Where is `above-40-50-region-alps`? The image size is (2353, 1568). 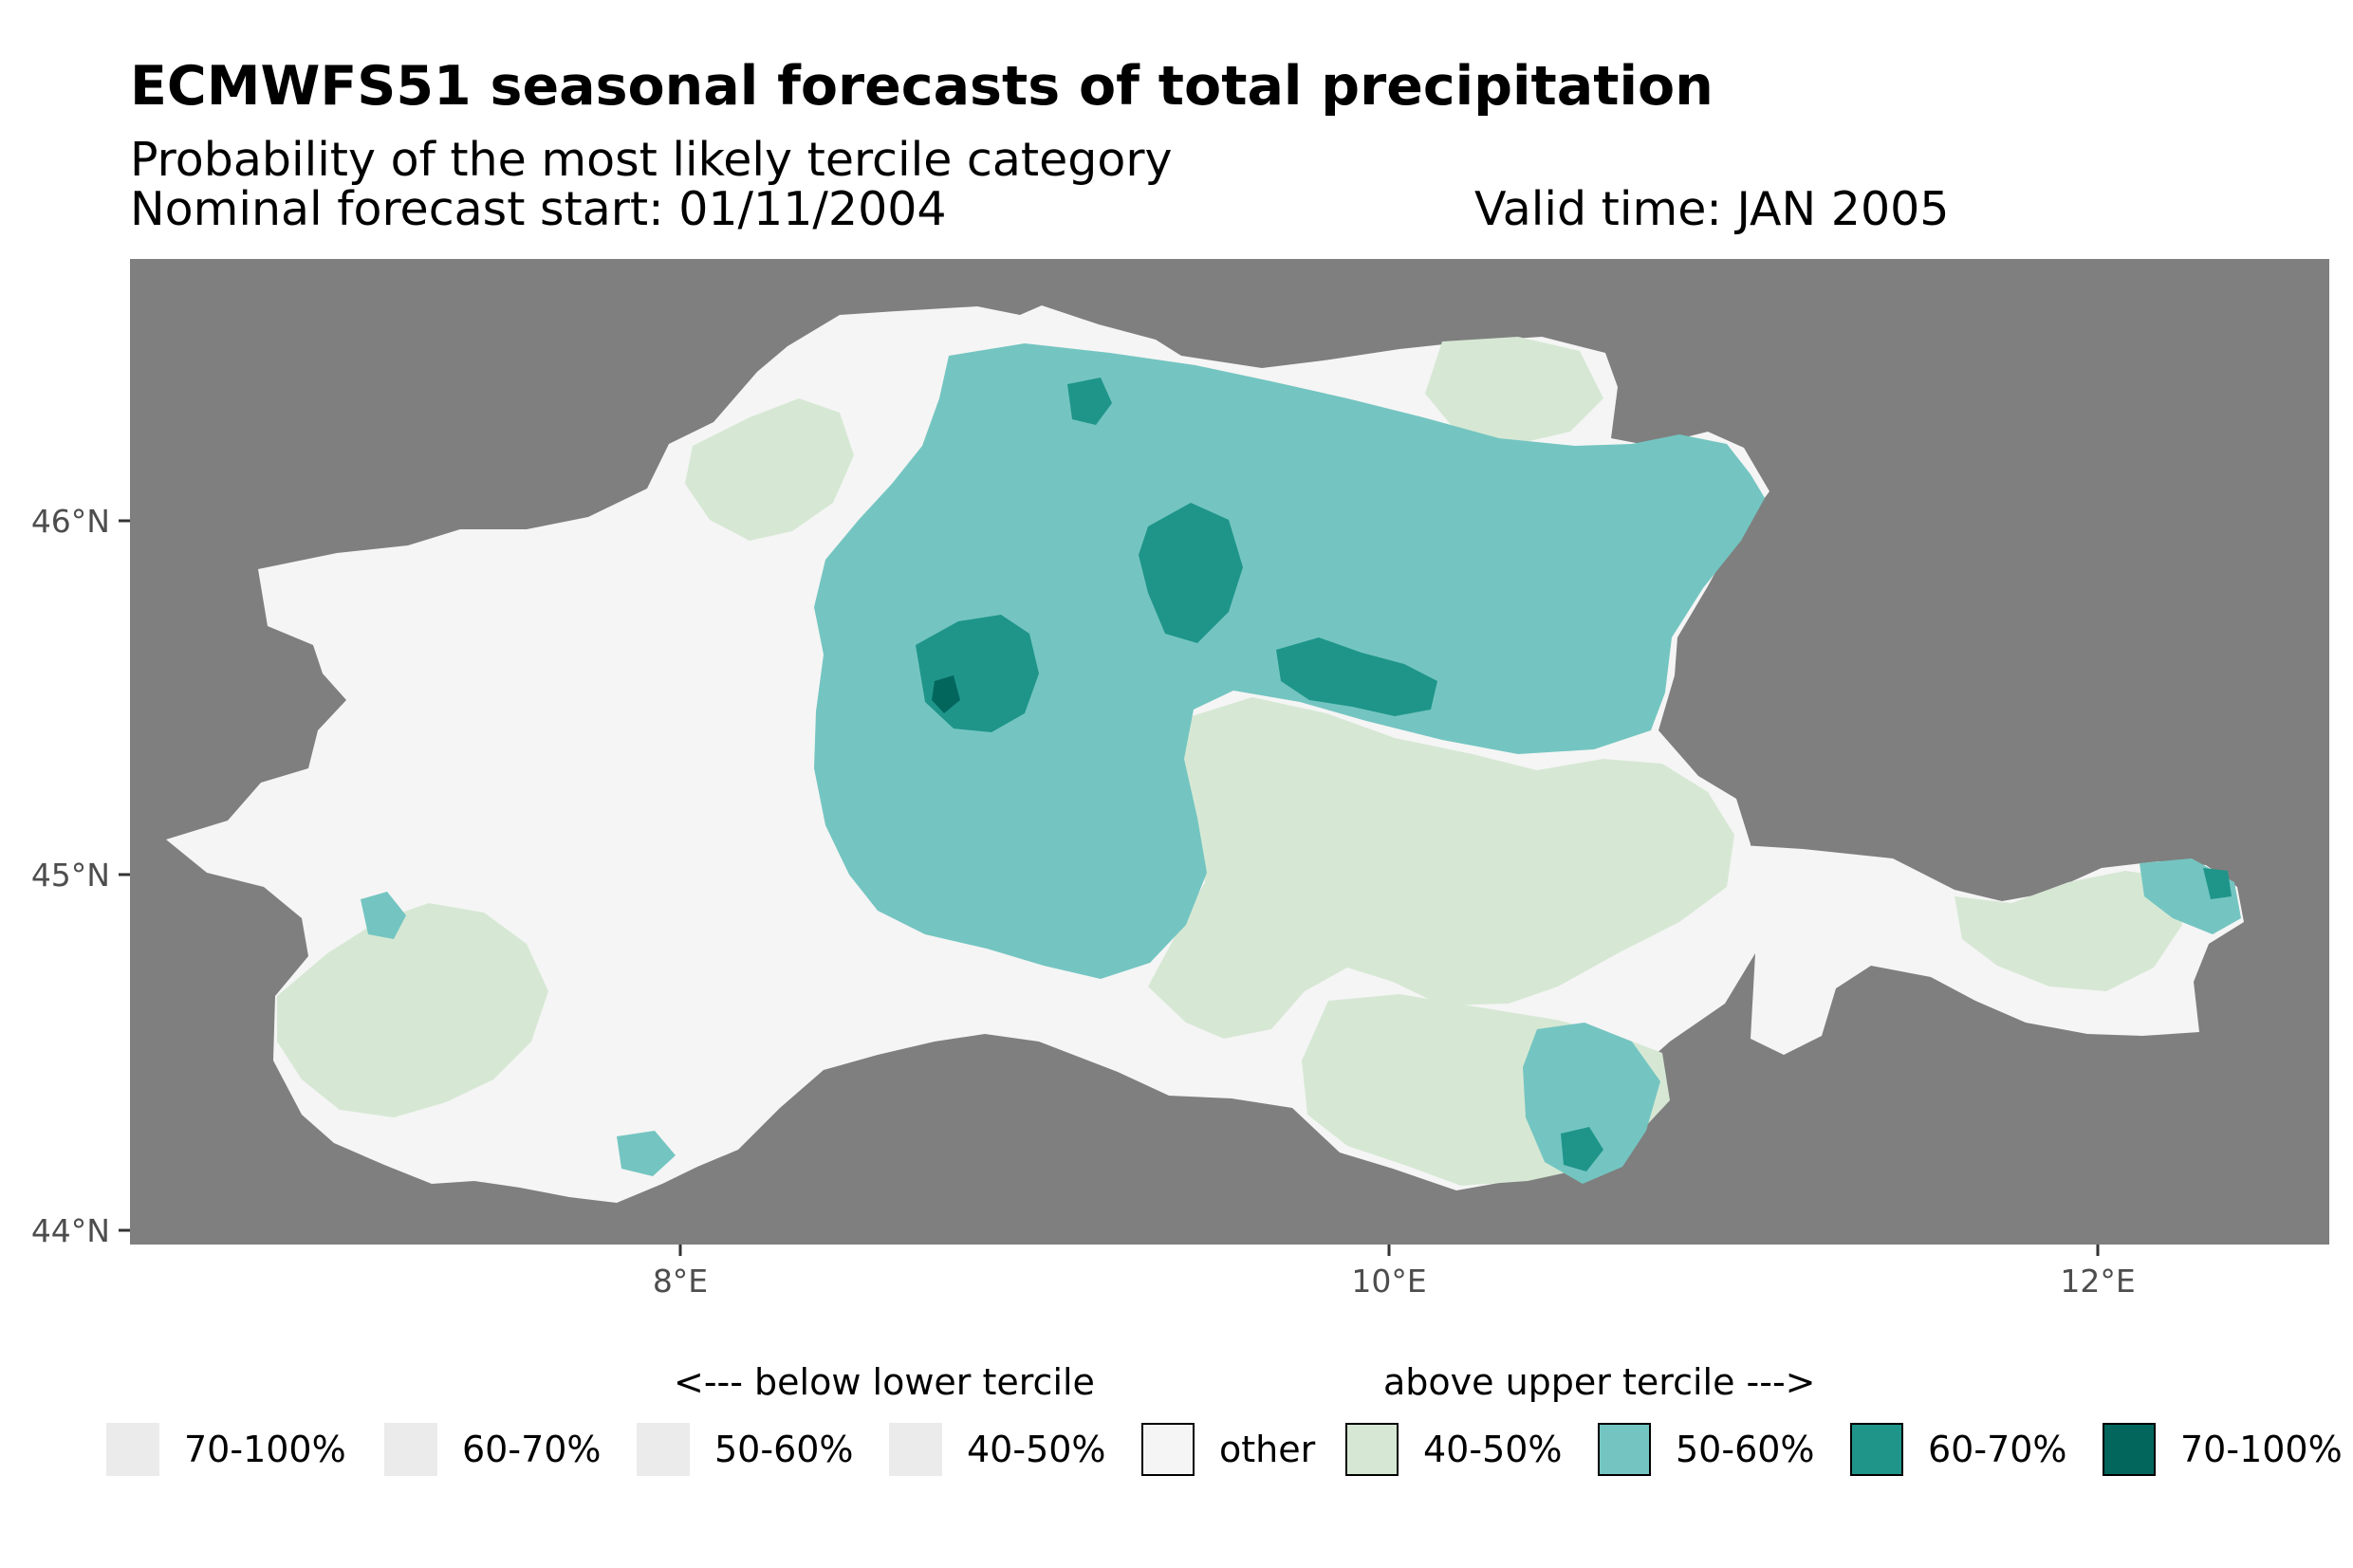
above-40-50-region-alps is located at coordinates (1514, 392).